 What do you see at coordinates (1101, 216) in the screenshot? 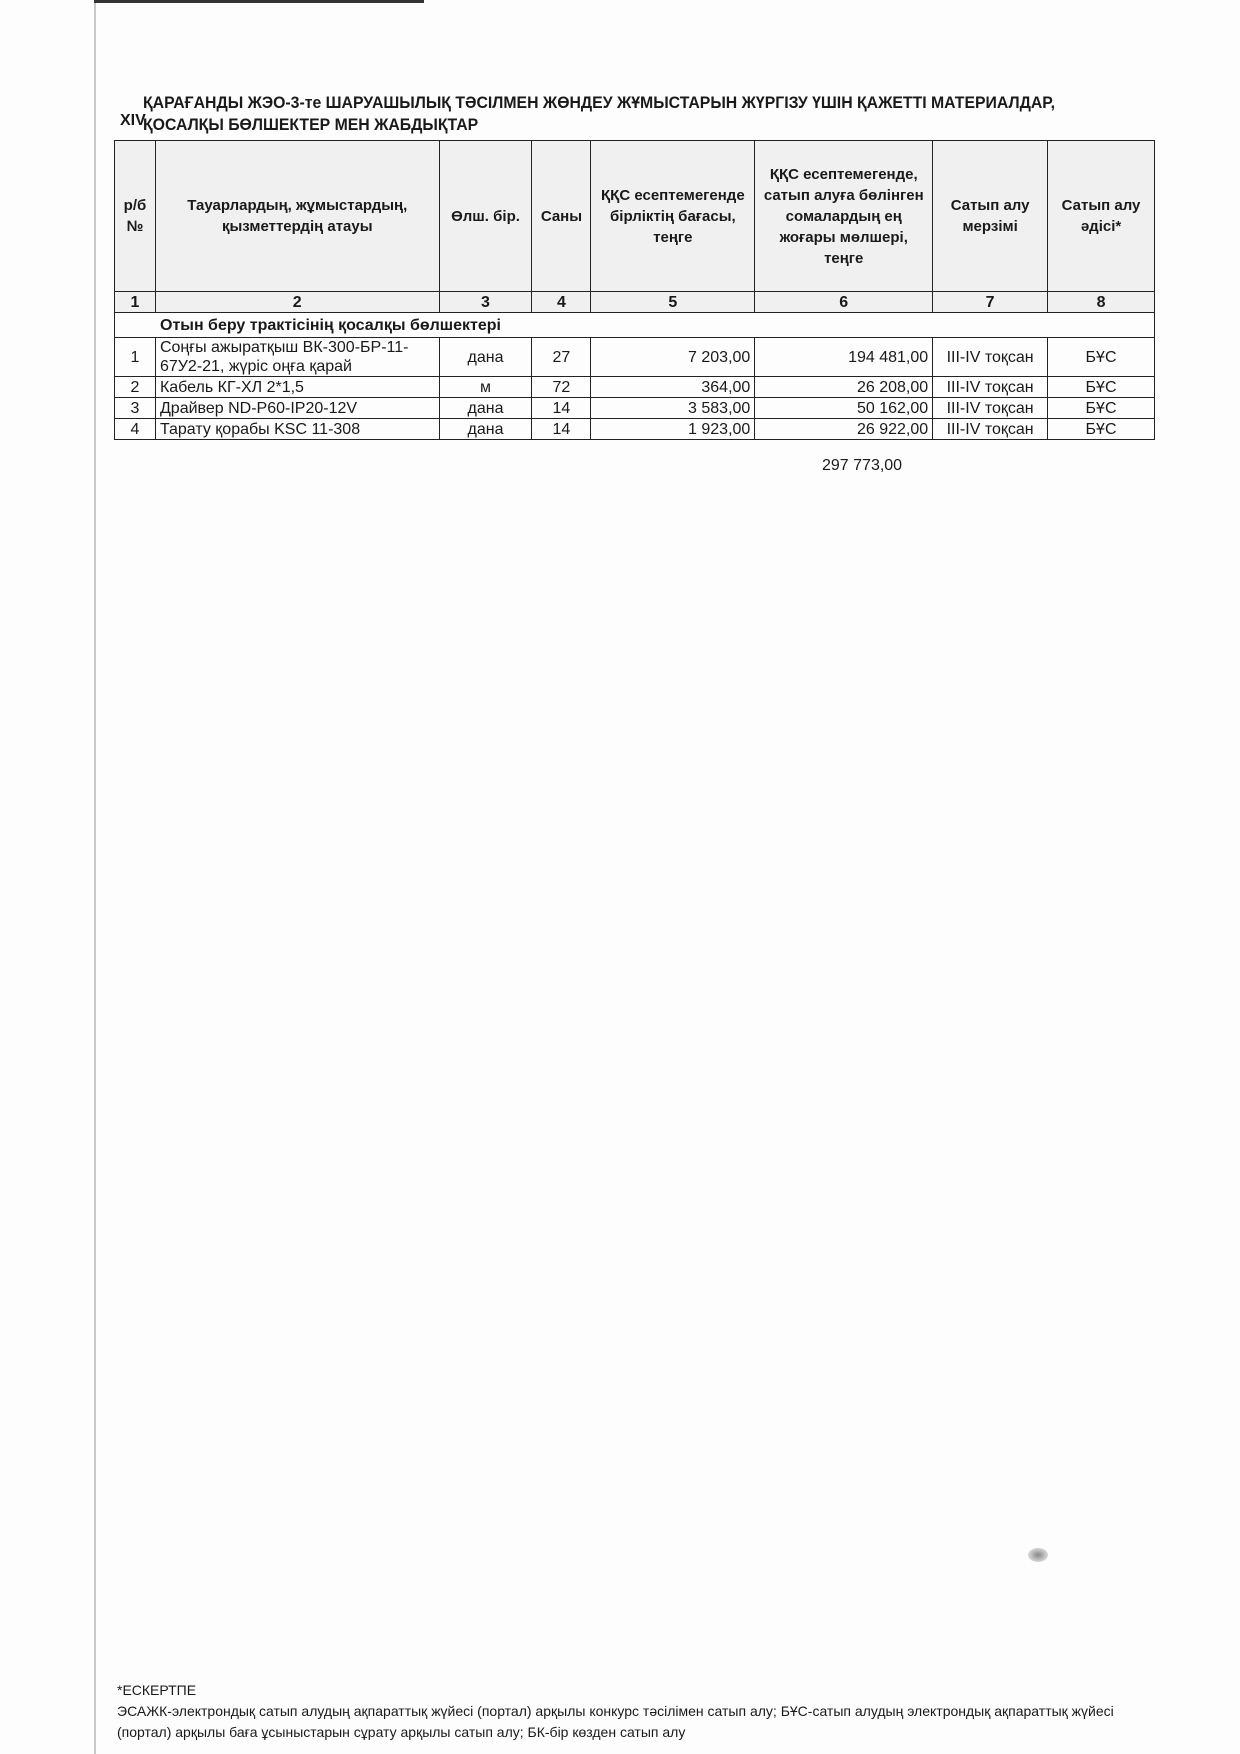
I see `header-method: Сатып алу әдісі*` at bounding box center [1101, 216].